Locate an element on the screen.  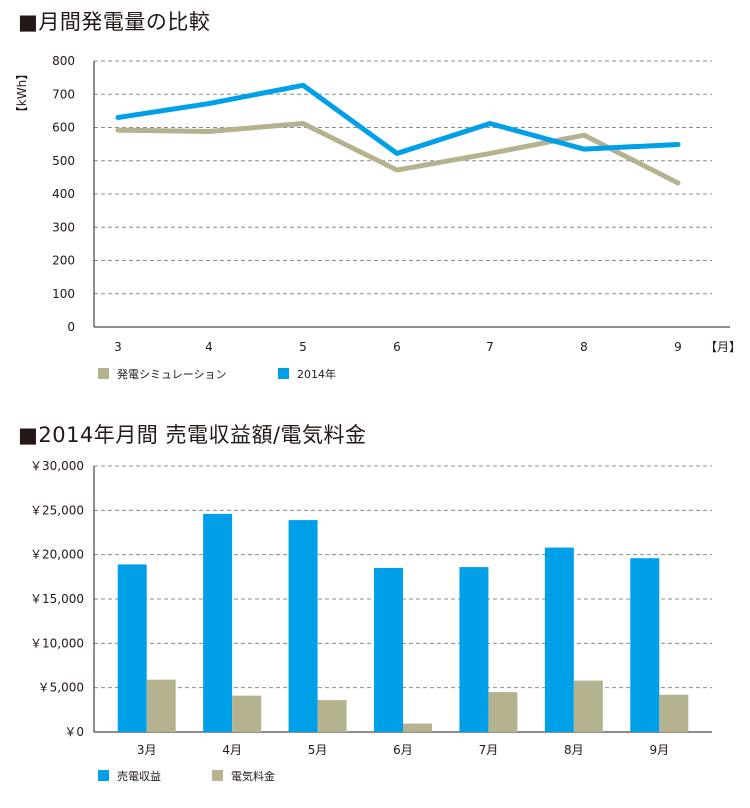
x-tick-label: 4月 is located at coordinates (232, 750).